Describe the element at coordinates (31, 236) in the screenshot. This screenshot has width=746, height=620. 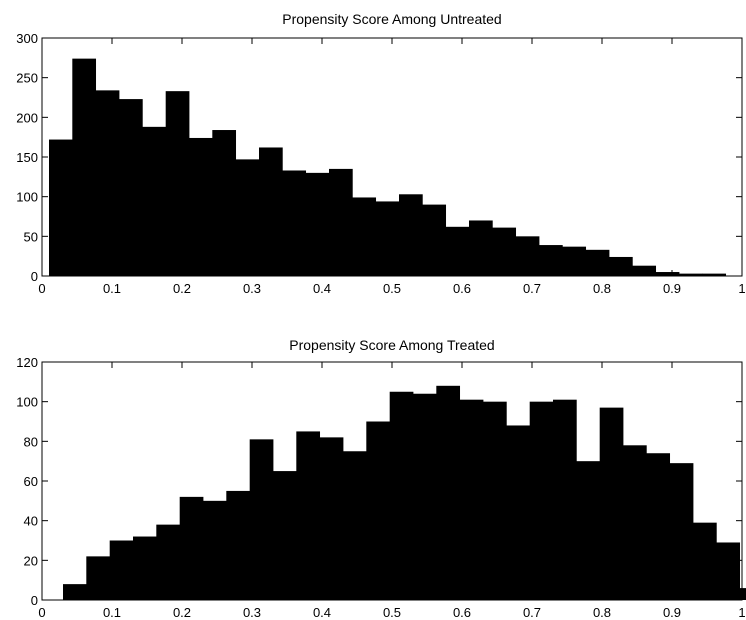
I see `y-tick-label: 50` at that location.